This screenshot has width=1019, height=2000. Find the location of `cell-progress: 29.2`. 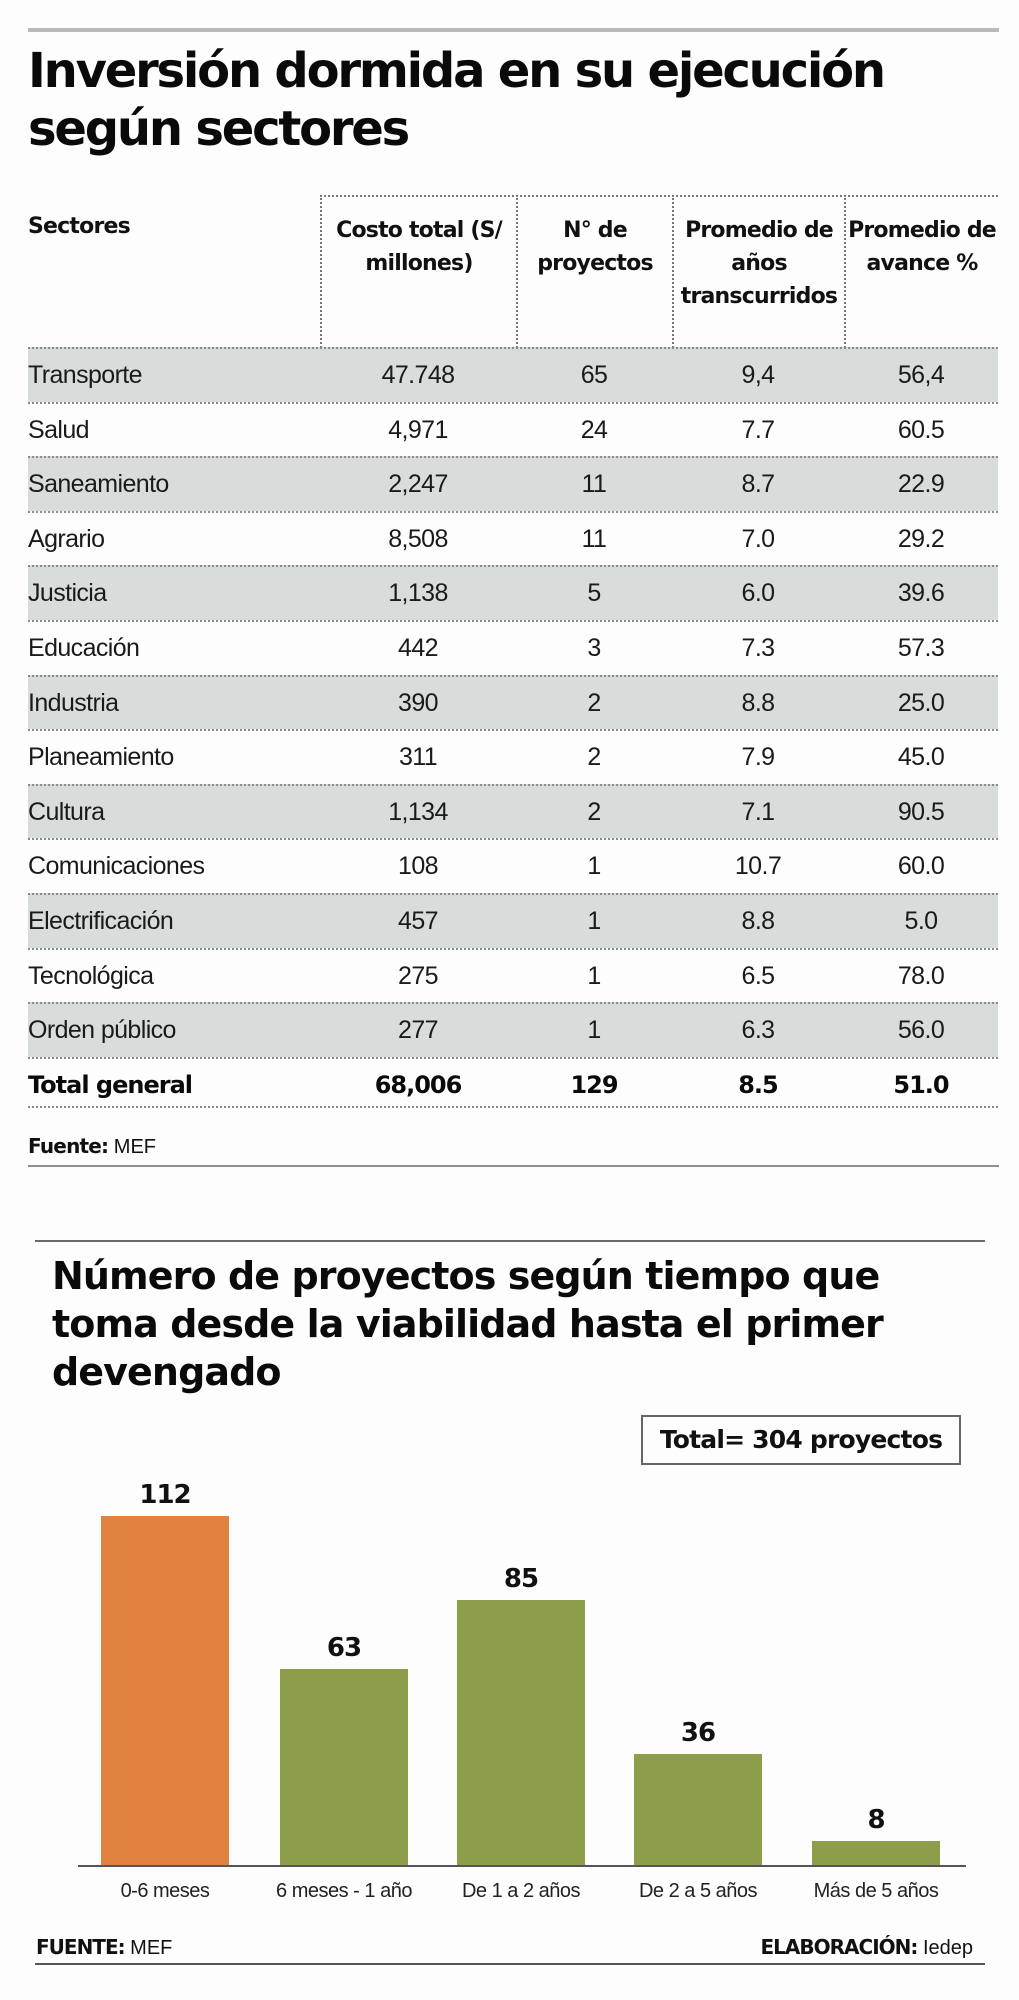

cell-progress: 29.2 is located at coordinates (921, 538).